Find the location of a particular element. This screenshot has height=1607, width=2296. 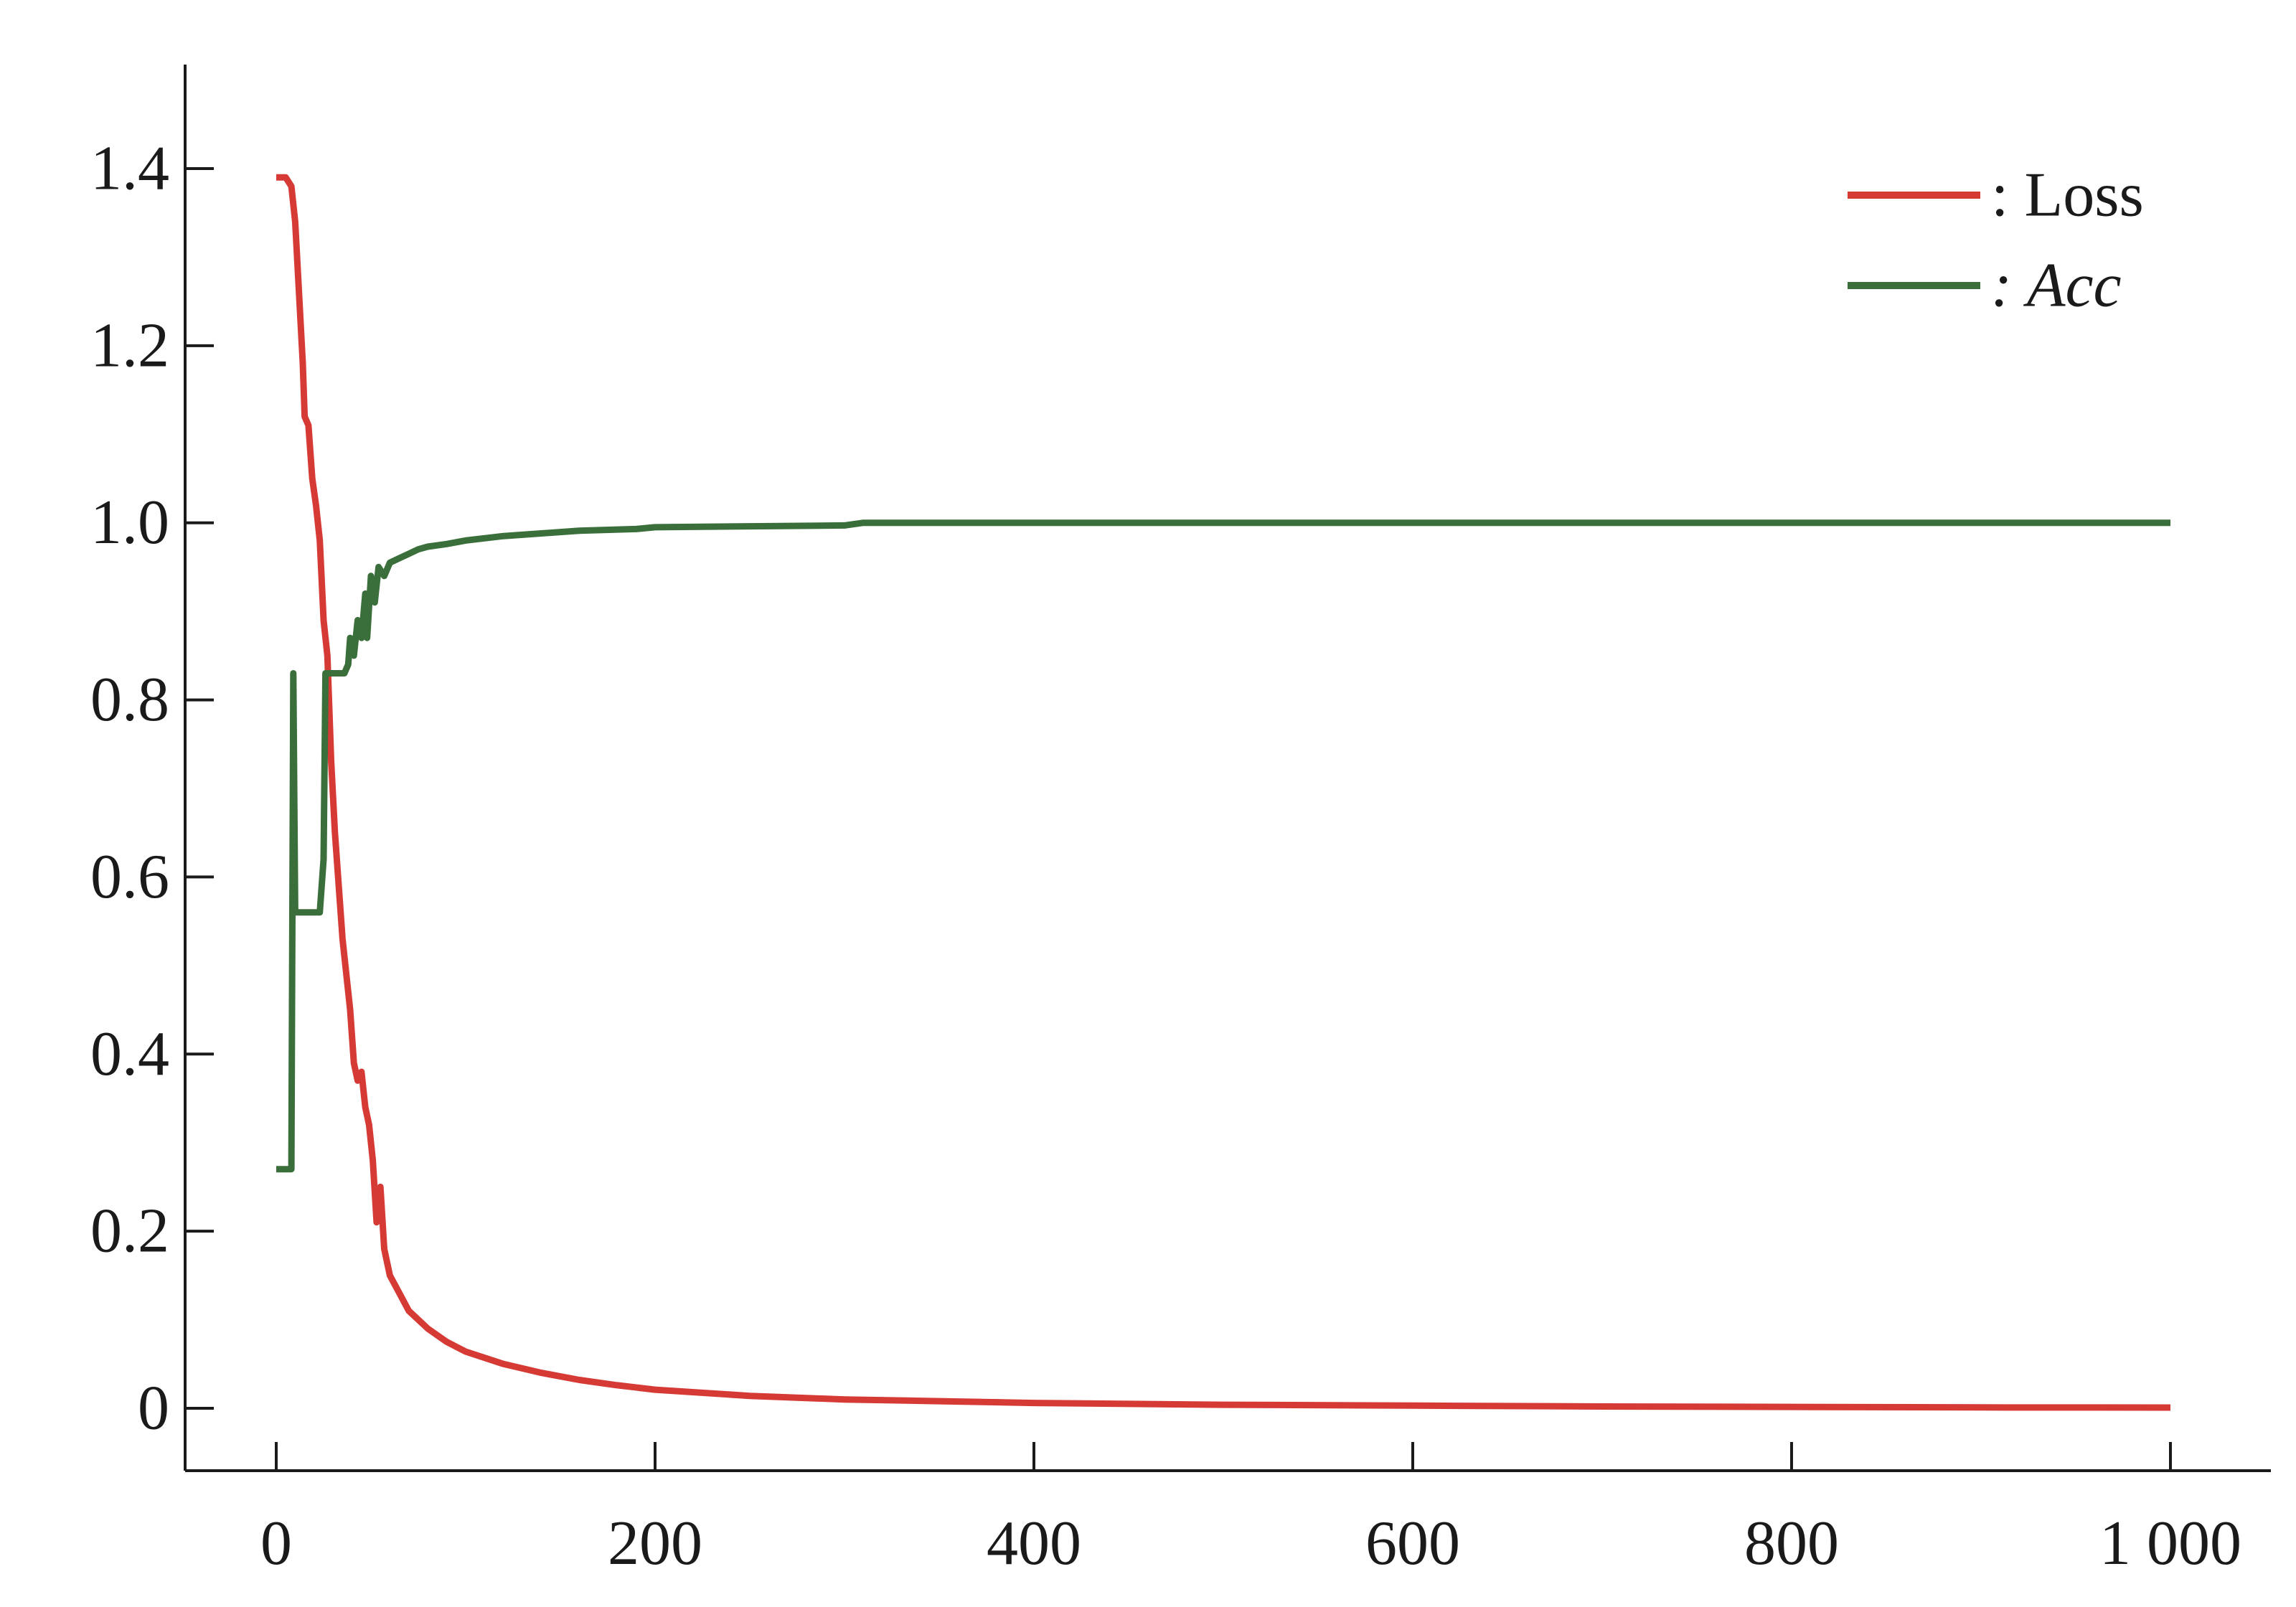

y-tick-label: 0.8 is located at coordinates (129, 700).